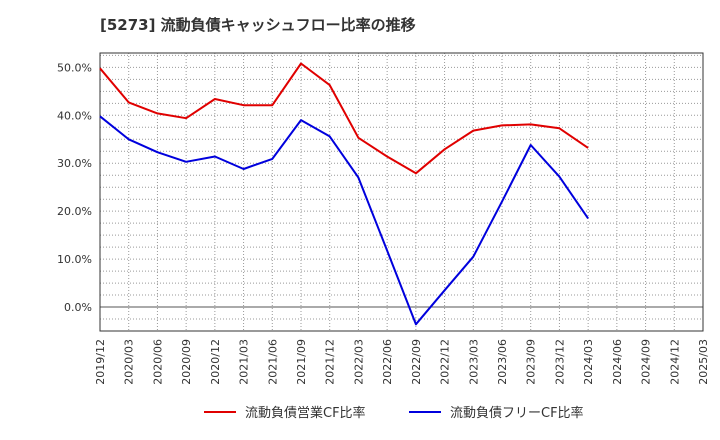  I want to click on x-tick-label: 2023/03, so click(473, 362).